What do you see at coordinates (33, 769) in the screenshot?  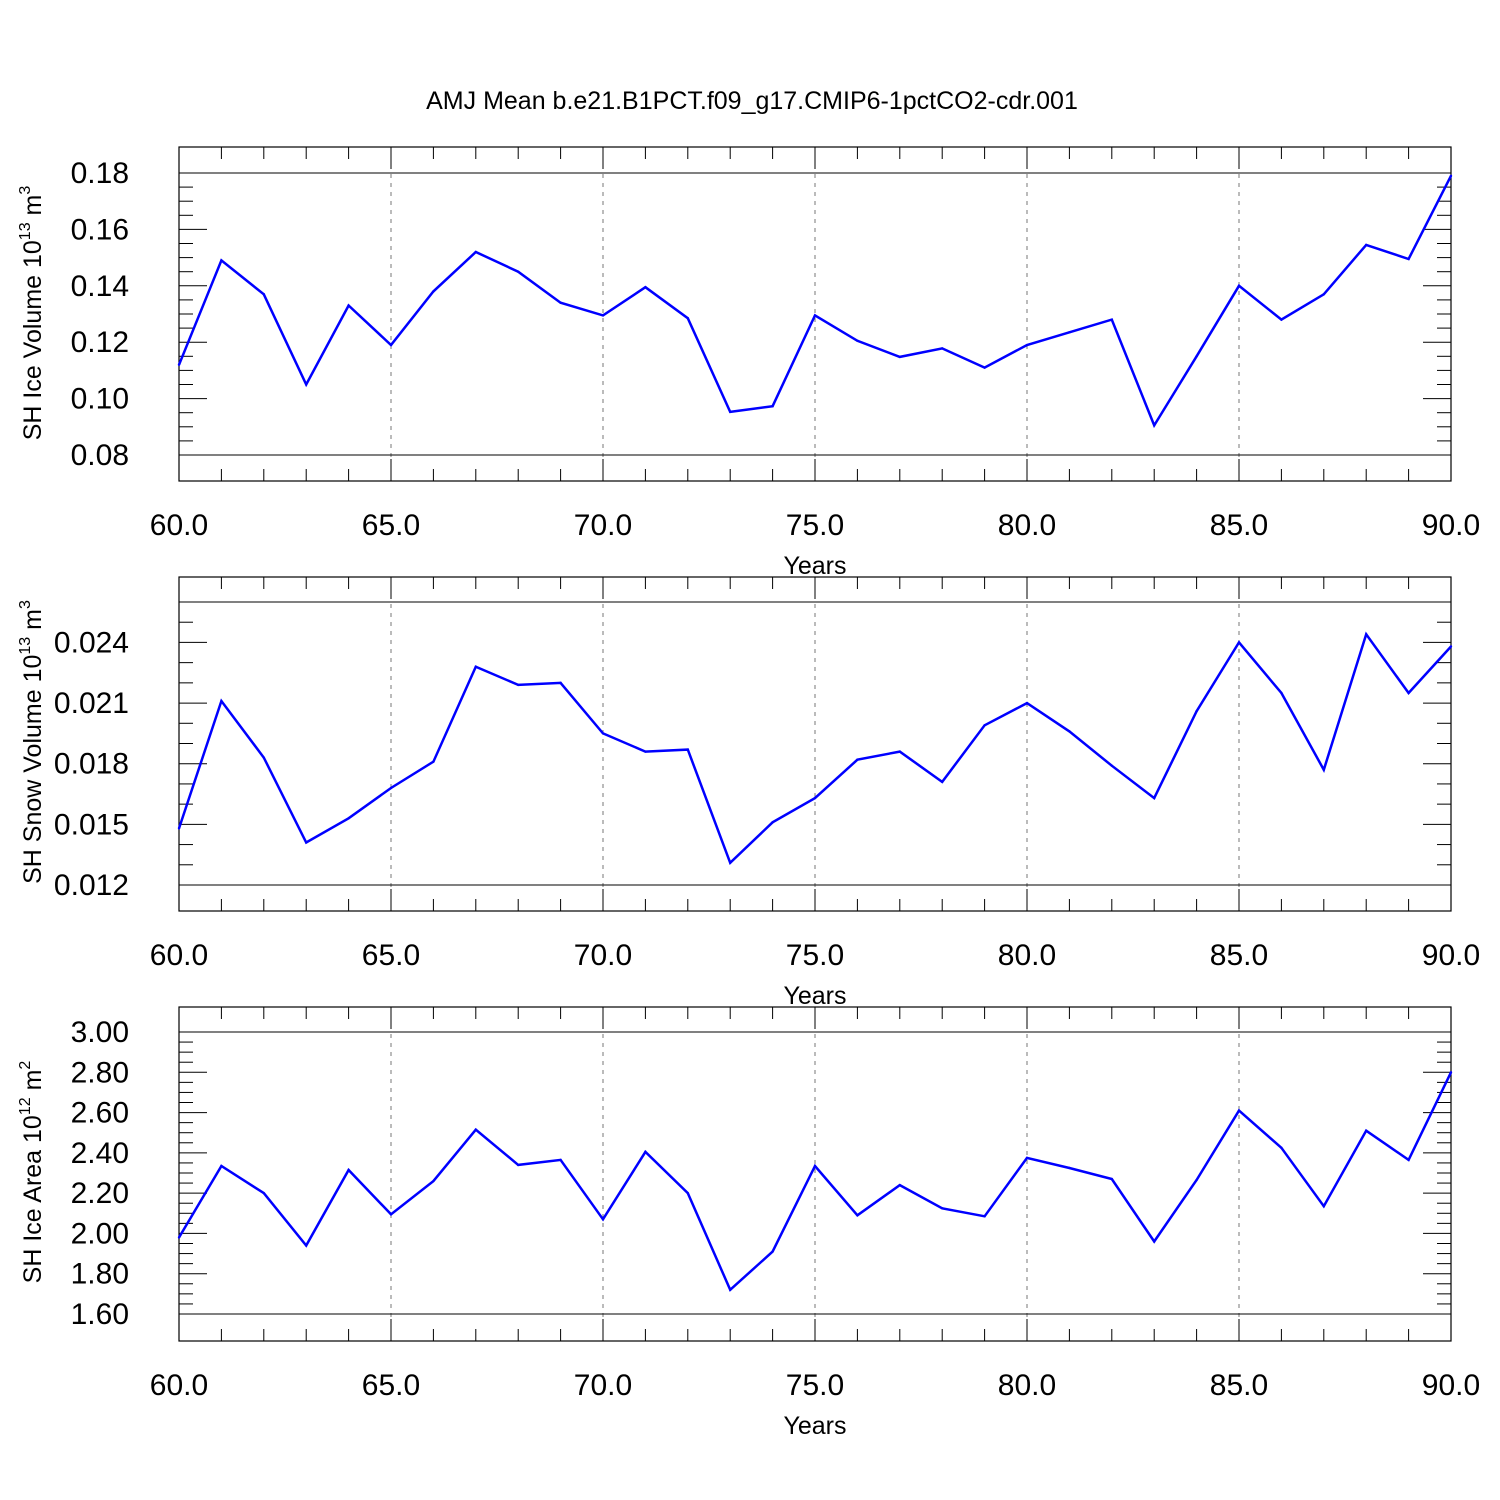 I see `y-axis-title-text: SH Snow Volume 10` at bounding box center [33, 769].